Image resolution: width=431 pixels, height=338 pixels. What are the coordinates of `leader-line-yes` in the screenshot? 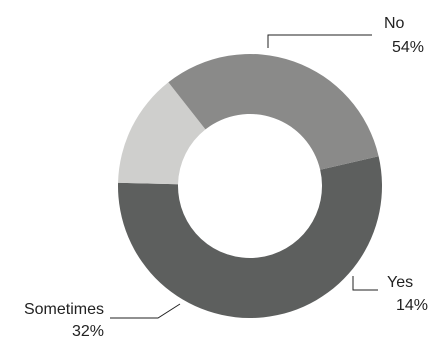 It's located at (365, 283).